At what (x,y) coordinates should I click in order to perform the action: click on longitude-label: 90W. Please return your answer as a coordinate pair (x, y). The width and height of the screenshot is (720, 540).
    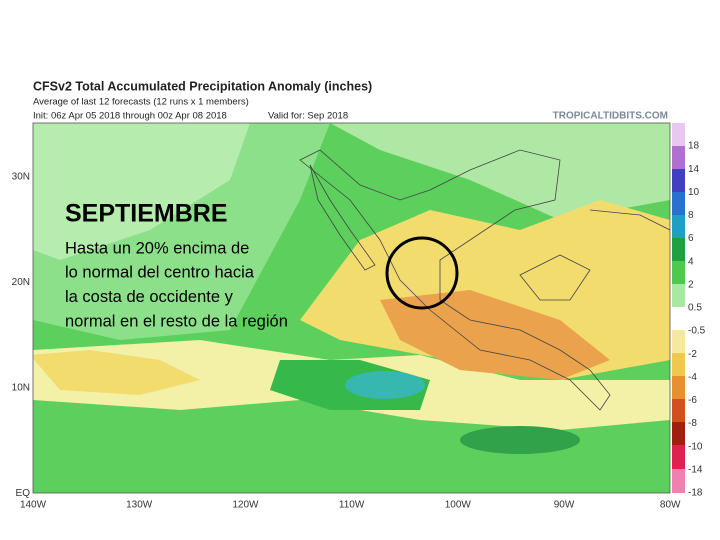
    Looking at the image, I should click on (564, 505).